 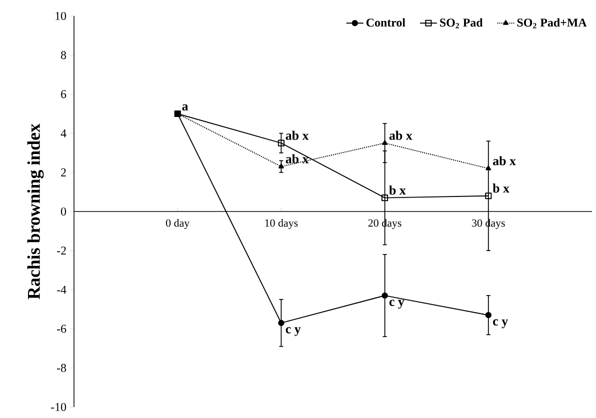 What do you see at coordinates (61, 250) in the screenshot?
I see `y-tick-label: -2` at bounding box center [61, 250].